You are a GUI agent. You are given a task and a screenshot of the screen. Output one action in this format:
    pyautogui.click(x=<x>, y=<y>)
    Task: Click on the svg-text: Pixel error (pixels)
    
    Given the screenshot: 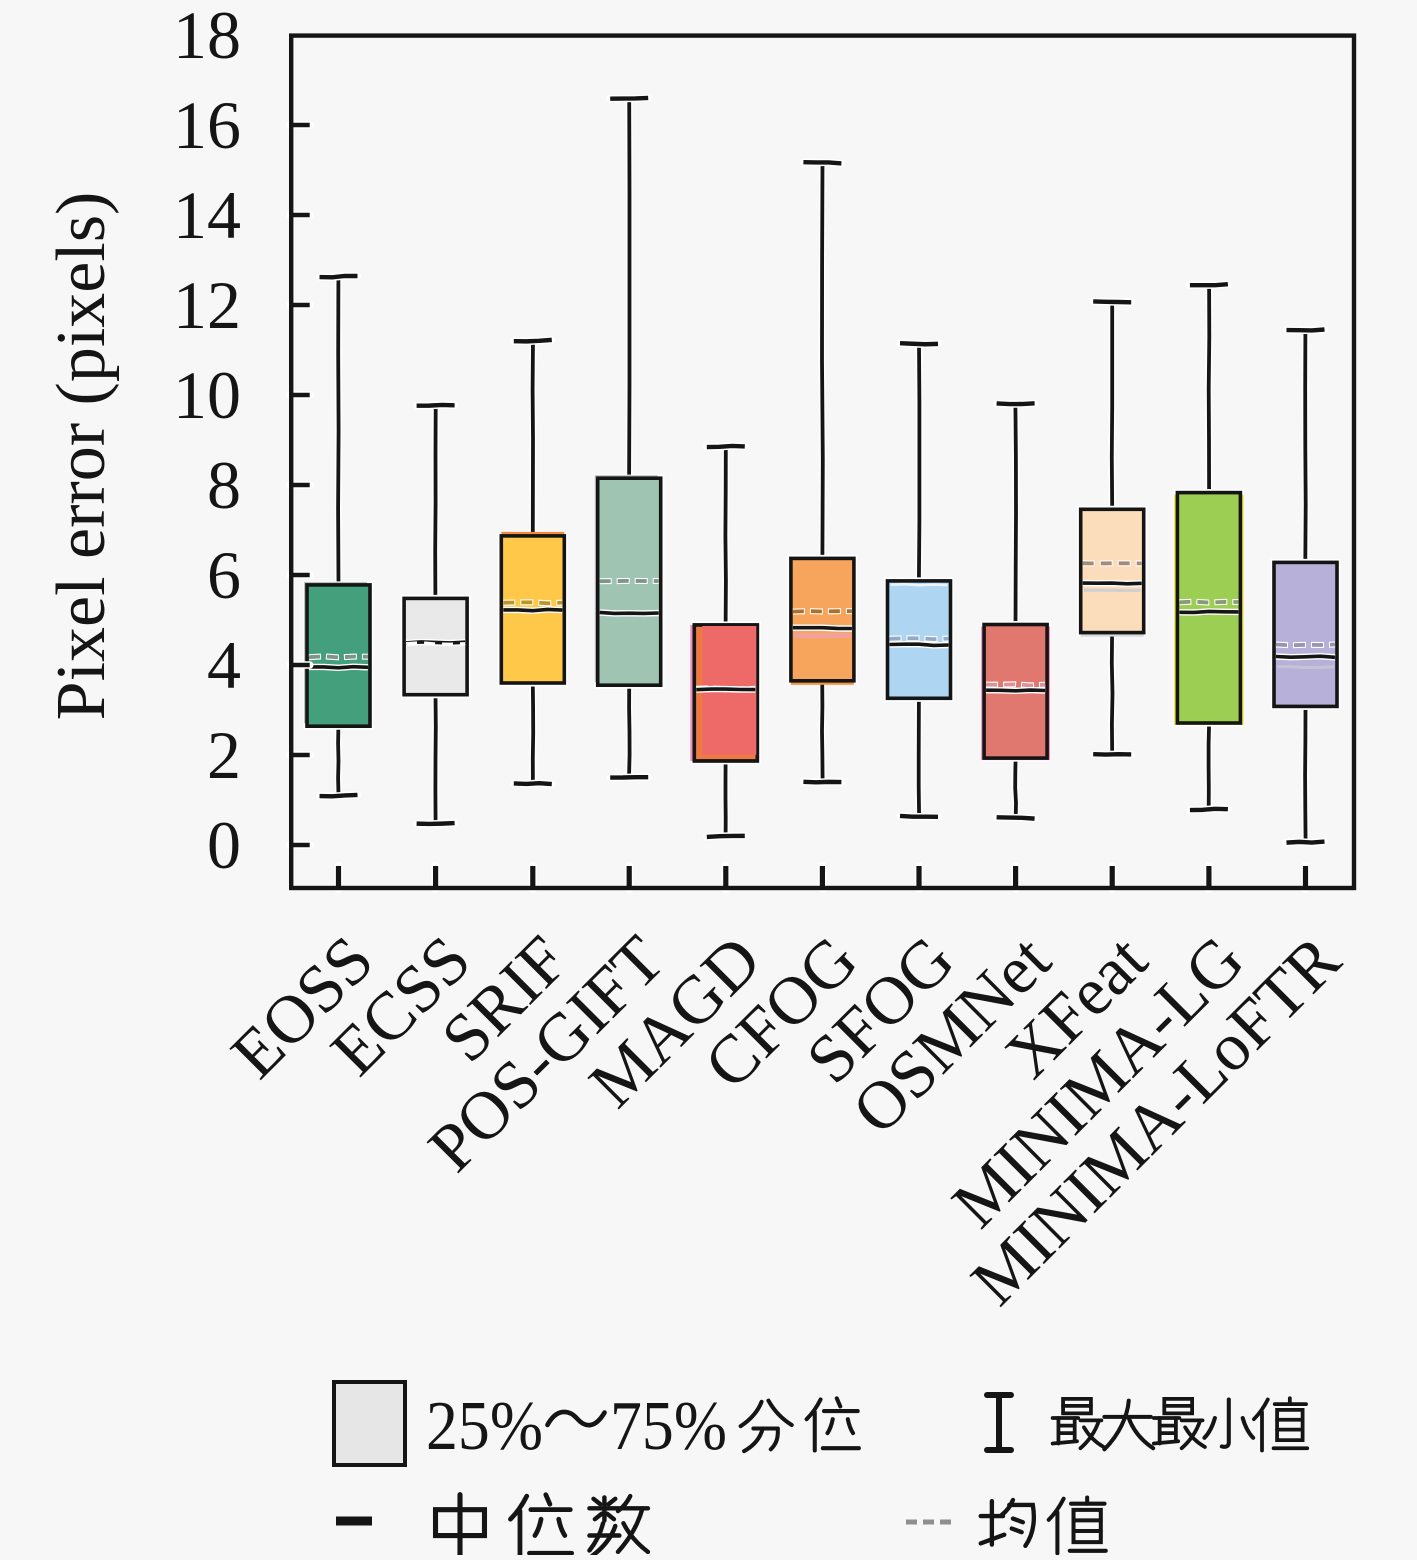 What is the action you would take?
    pyautogui.click(x=81, y=456)
    